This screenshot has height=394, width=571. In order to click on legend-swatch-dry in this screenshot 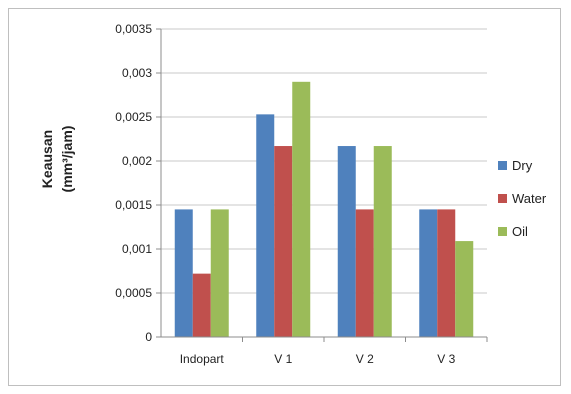, I will do `click(502, 165)`.